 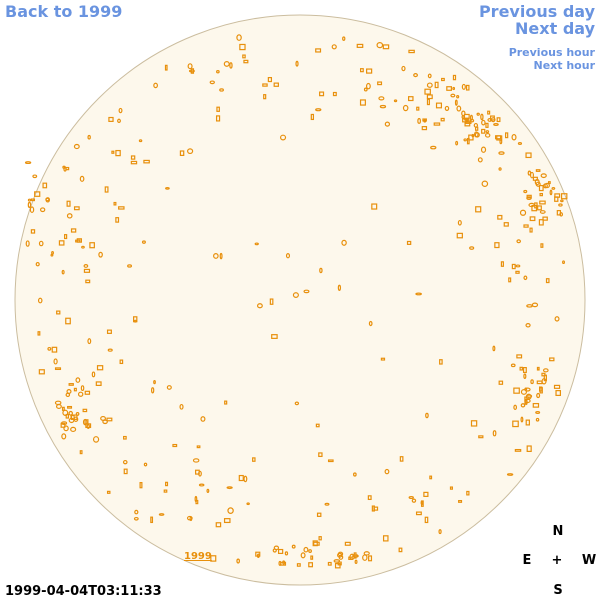 I want to click on timestamp: 1999-04-04T03:11:33, so click(x=83, y=591).